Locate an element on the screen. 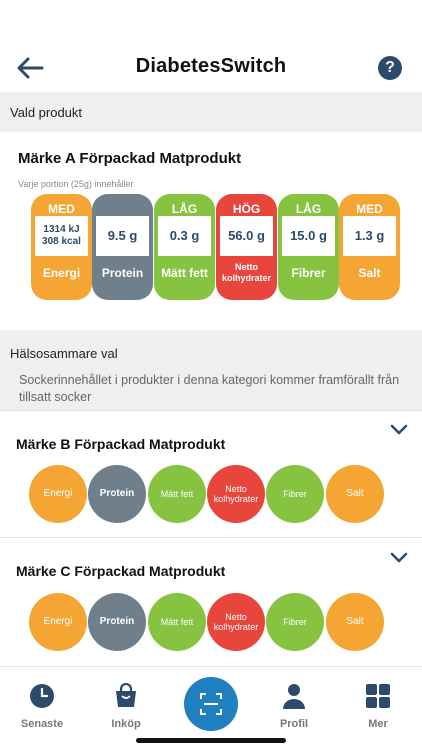 Image resolution: width=422 pixels, height=750 pixels. nutrient-card-salt: MED 1.3 g Salt is located at coordinates (369, 247).